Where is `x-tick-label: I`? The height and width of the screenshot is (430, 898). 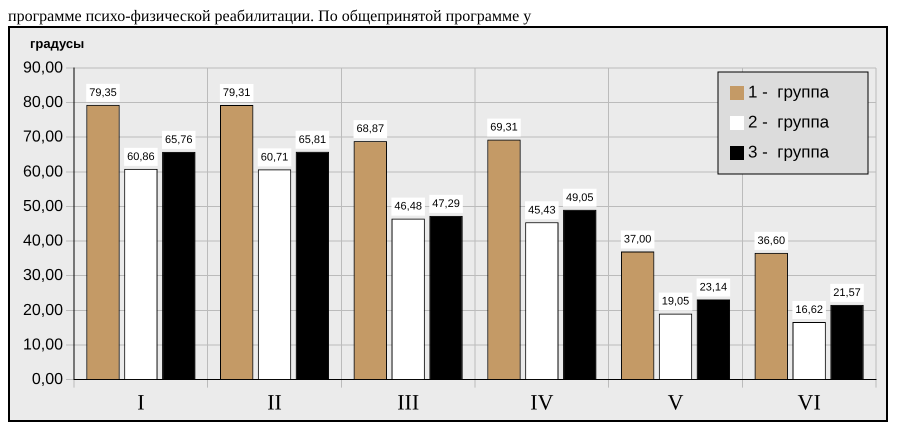
x-tick-label: I is located at coordinates (141, 402).